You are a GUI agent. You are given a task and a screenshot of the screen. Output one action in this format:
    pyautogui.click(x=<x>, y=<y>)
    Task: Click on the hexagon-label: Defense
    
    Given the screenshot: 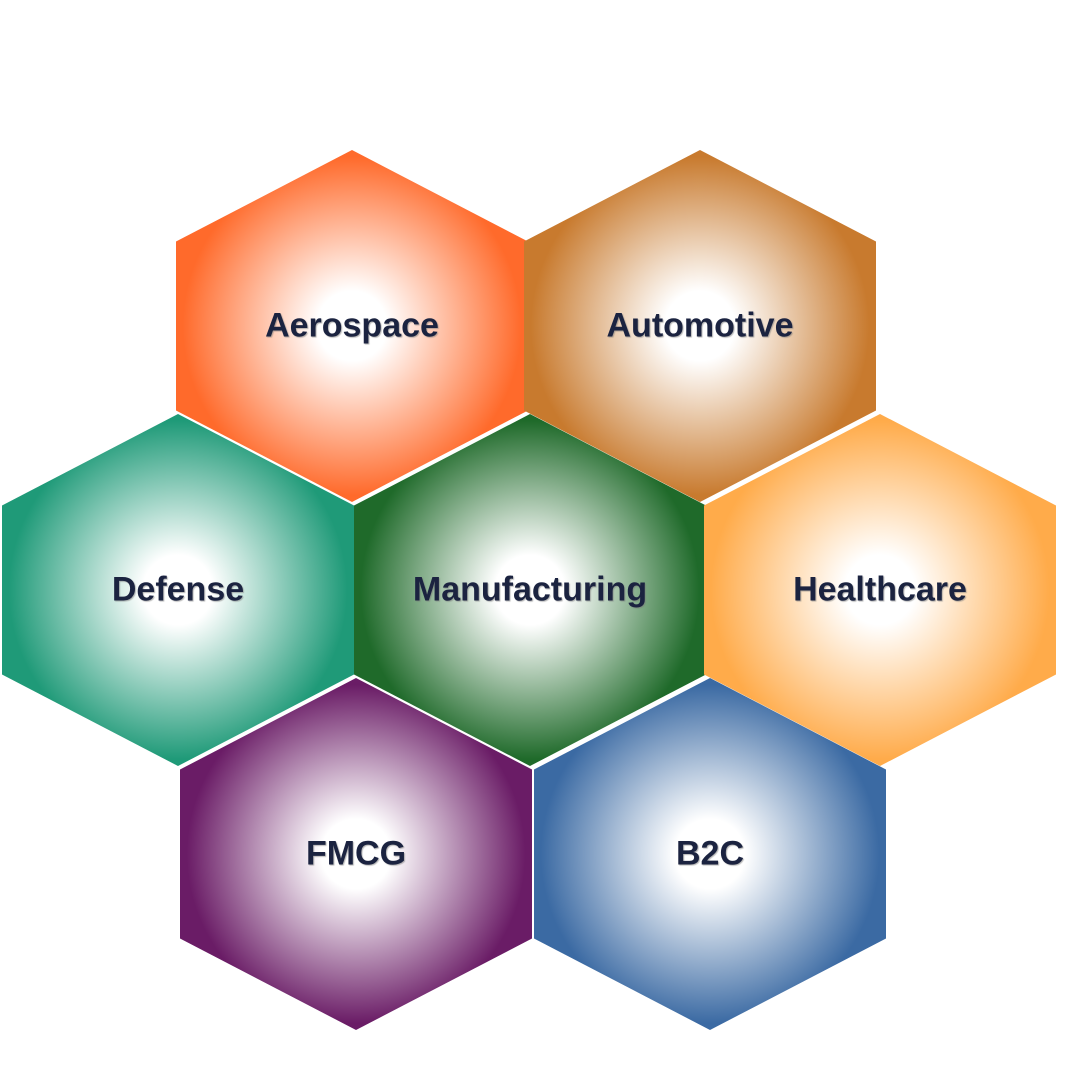 What is the action you would take?
    pyautogui.click(x=178, y=589)
    